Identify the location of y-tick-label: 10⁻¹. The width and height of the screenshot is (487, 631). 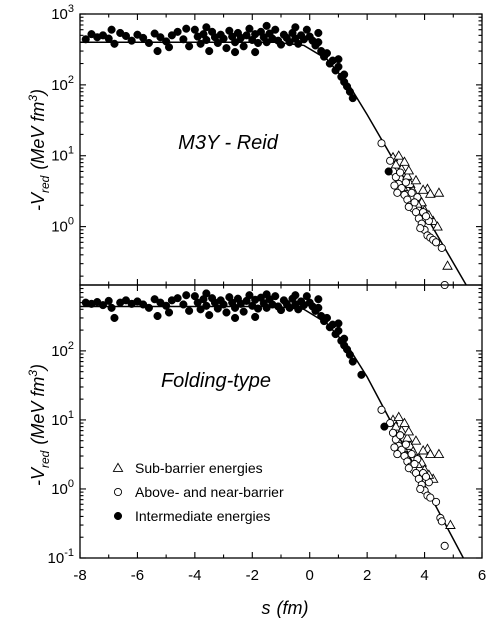
(61, 557).